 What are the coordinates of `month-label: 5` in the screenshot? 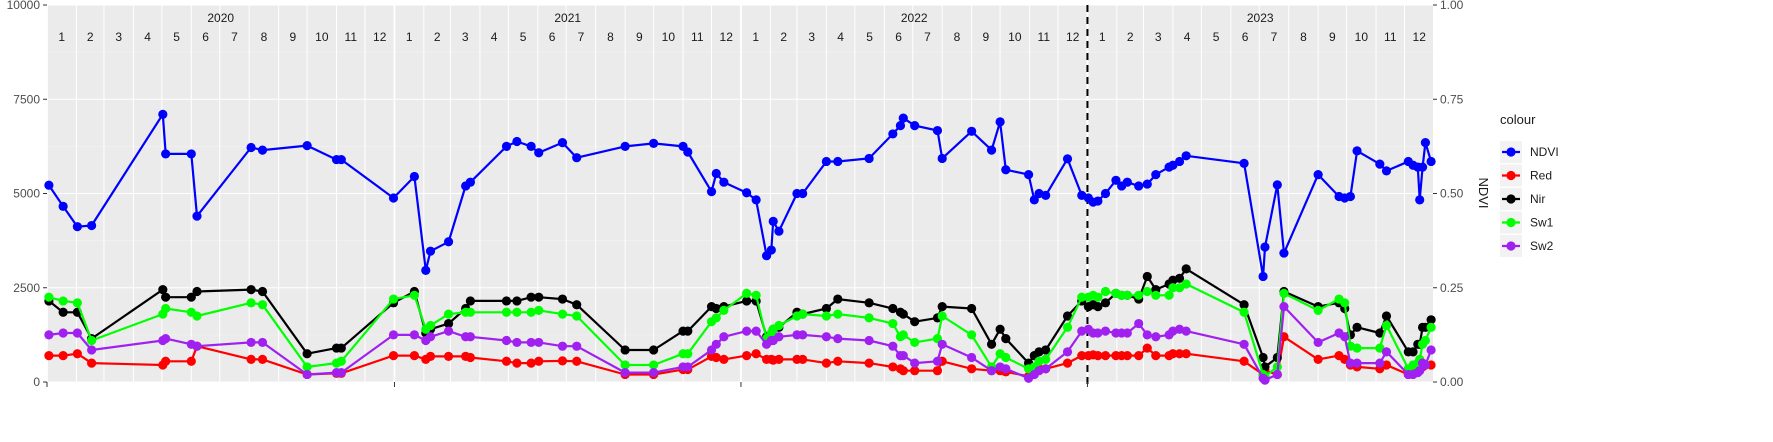 It's located at (869, 37).